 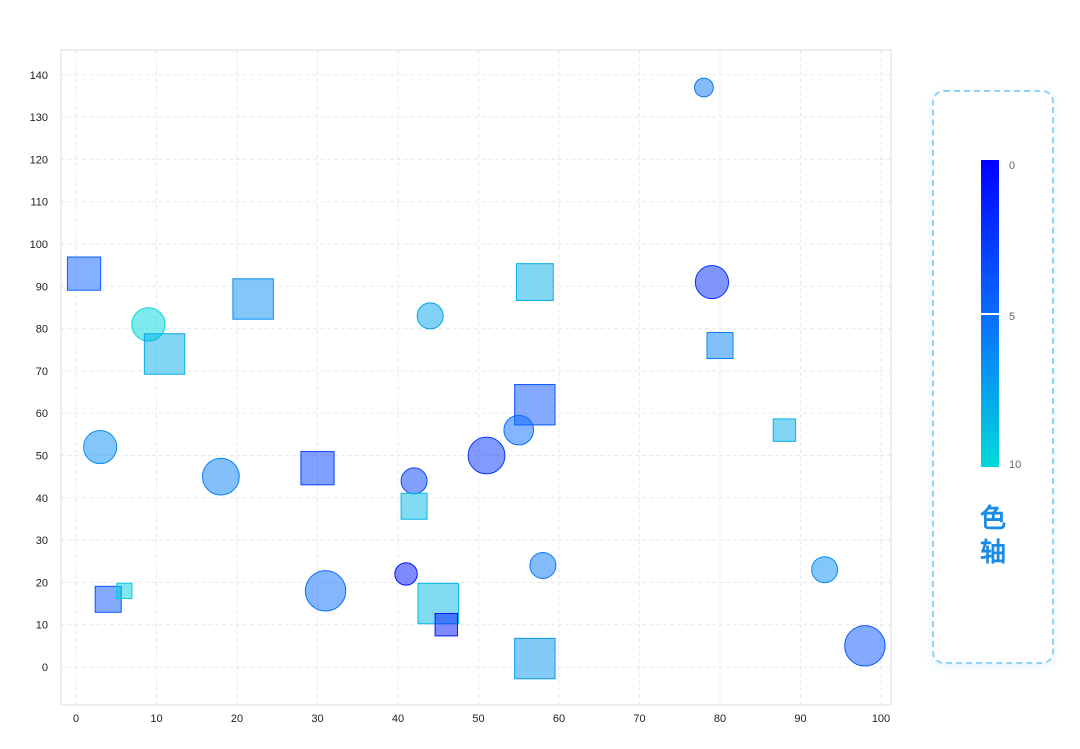 What do you see at coordinates (42, 457) in the screenshot?
I see `y-tick-label: 50` at bounding box center [42, 457].